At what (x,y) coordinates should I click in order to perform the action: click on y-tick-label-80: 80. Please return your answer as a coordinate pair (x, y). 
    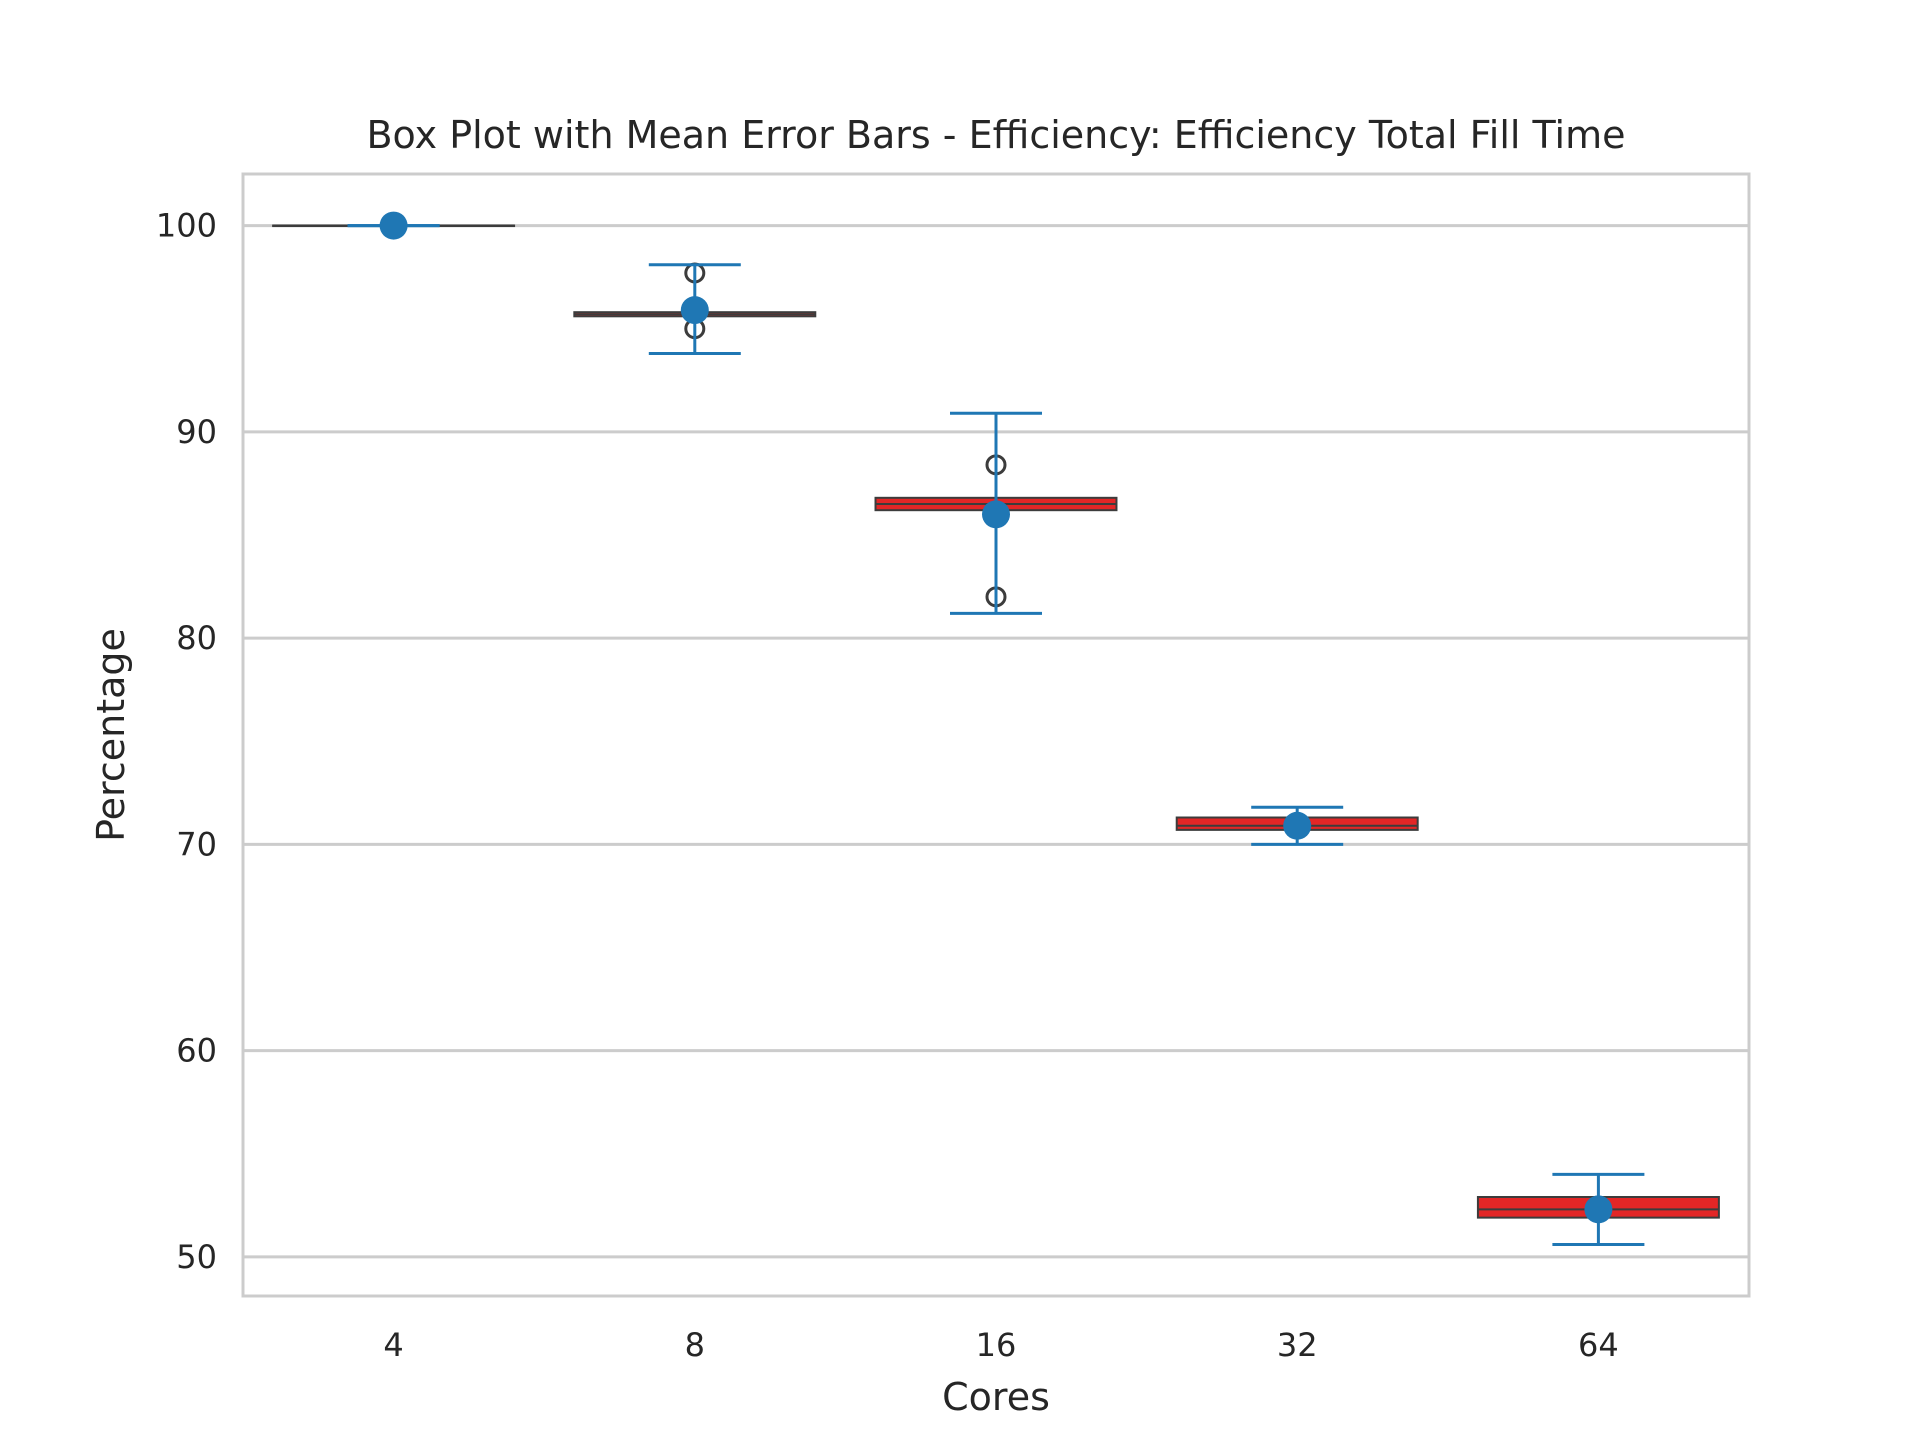
    Looking at the image, I should click on (196, 638).